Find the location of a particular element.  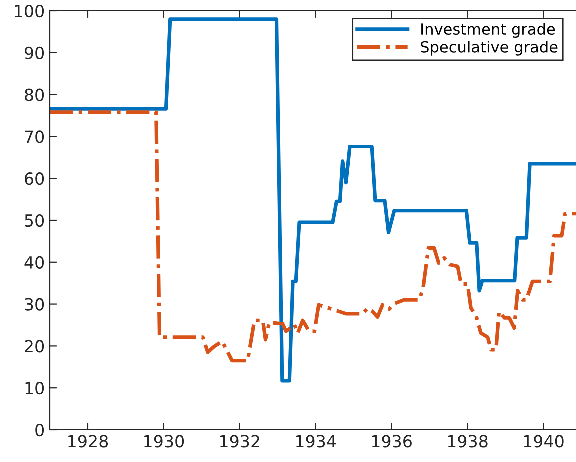

y-tick-label: 20 is located at coordinates (34, 346).